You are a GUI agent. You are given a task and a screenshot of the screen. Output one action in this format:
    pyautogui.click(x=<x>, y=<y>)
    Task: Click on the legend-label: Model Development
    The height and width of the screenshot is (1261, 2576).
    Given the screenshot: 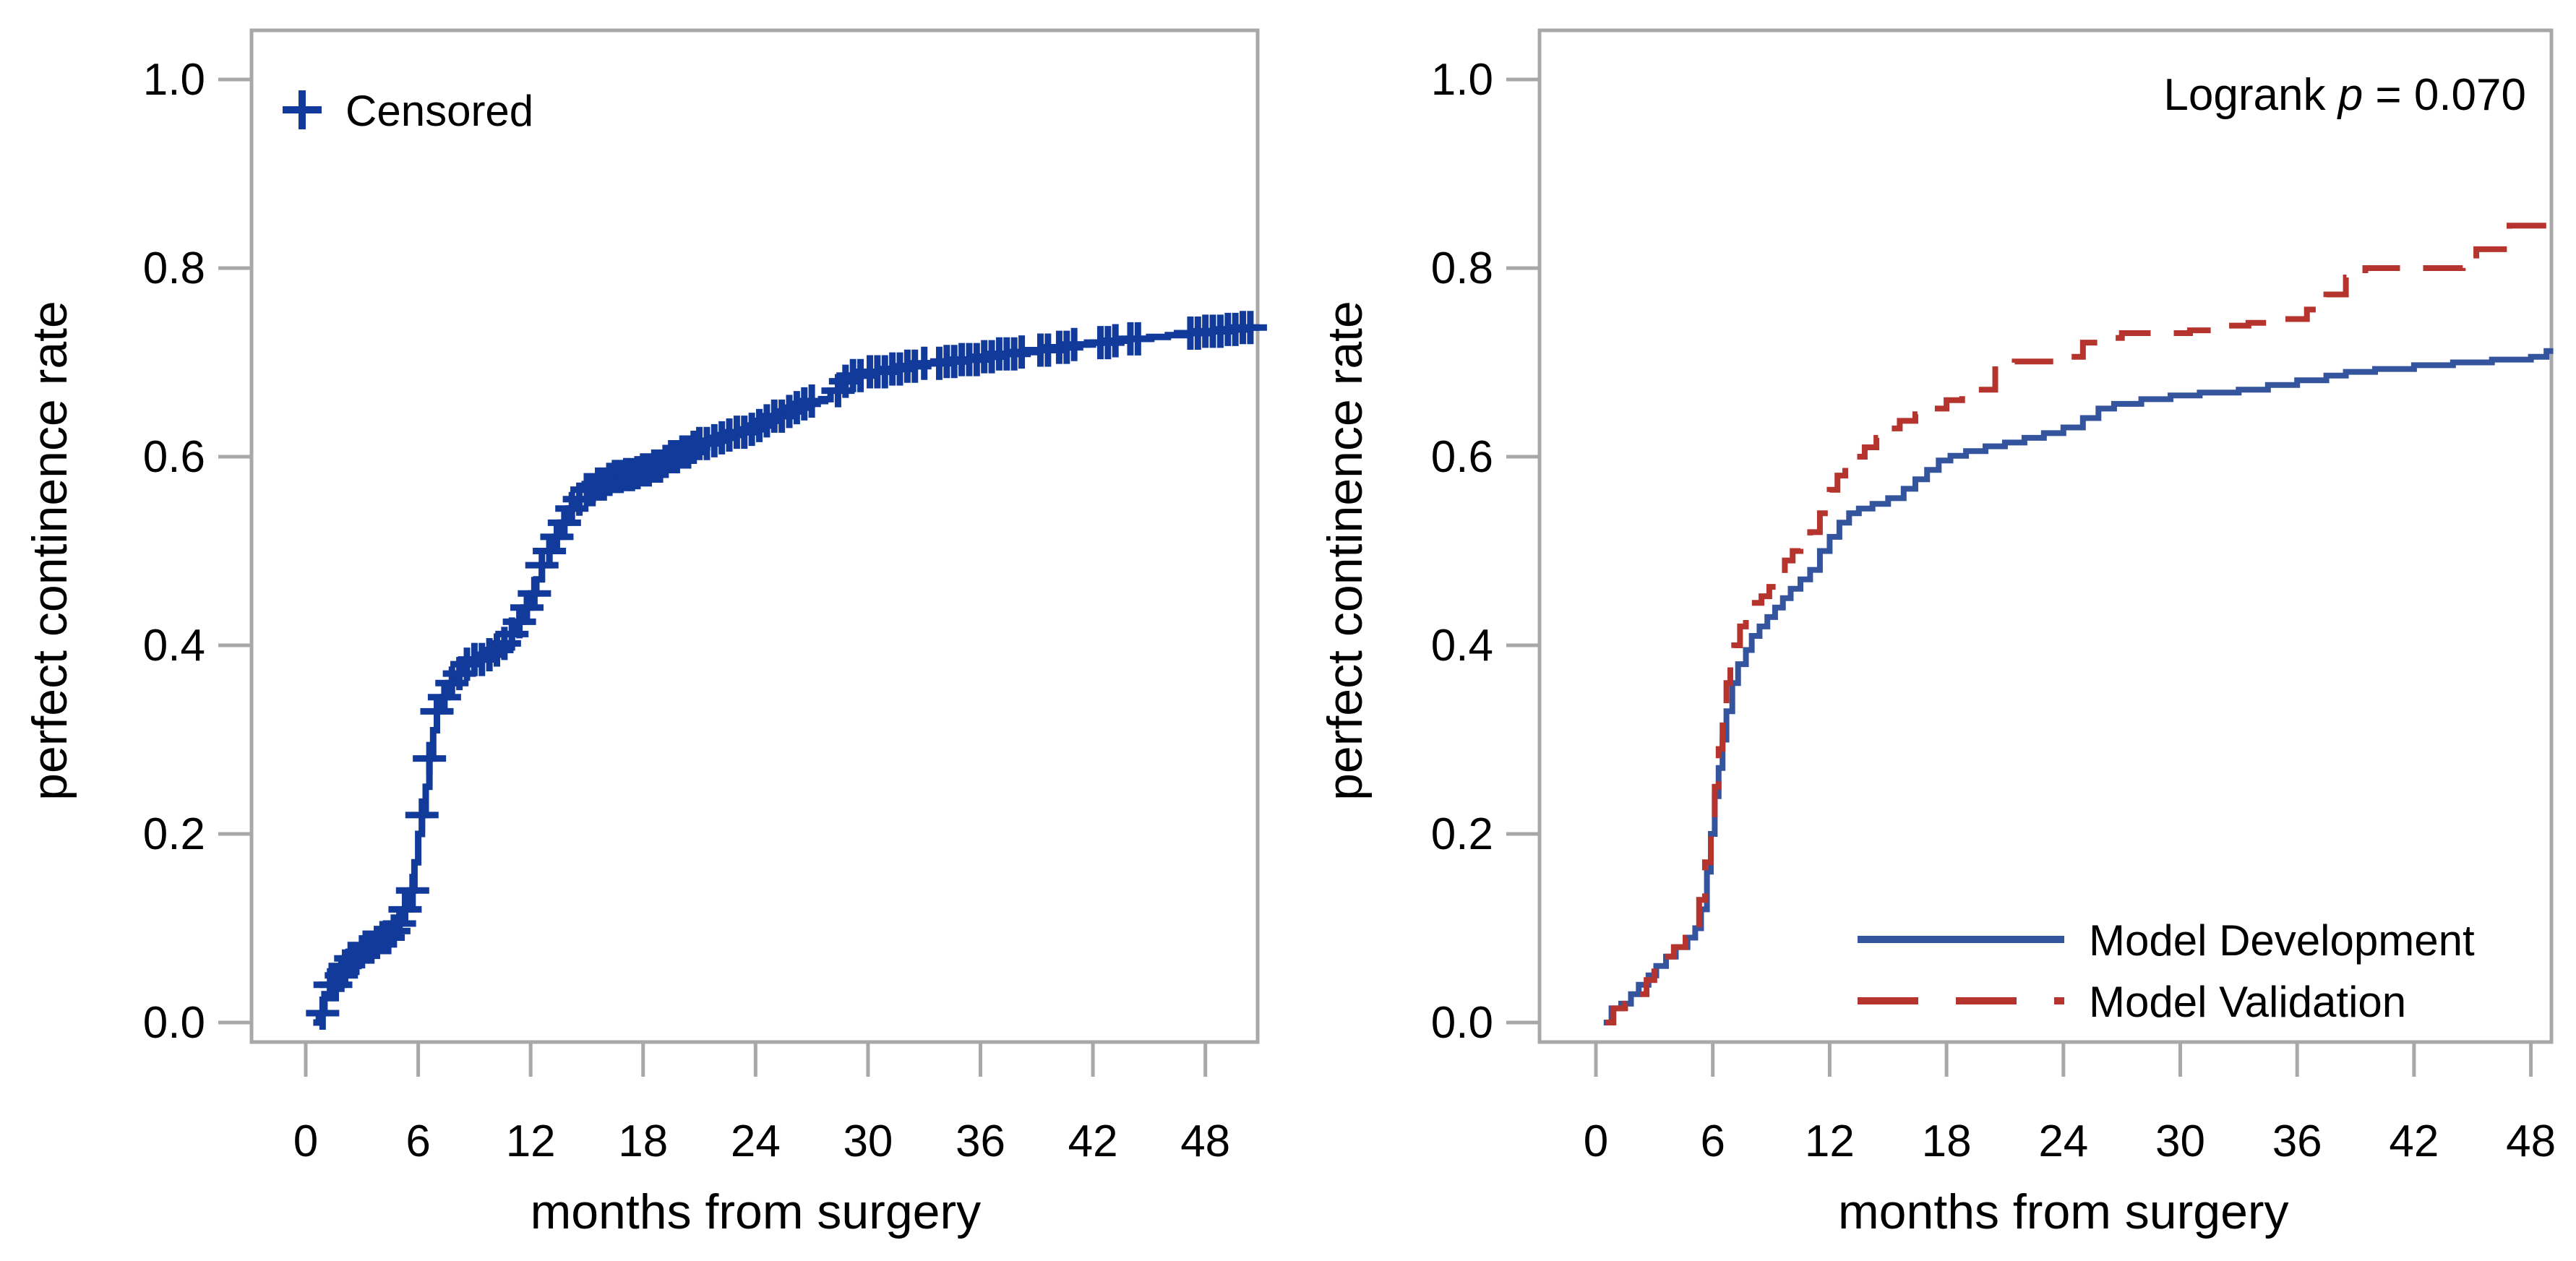 What is the action you would take?
    pyautogui.click(x=2282, y=940)
    